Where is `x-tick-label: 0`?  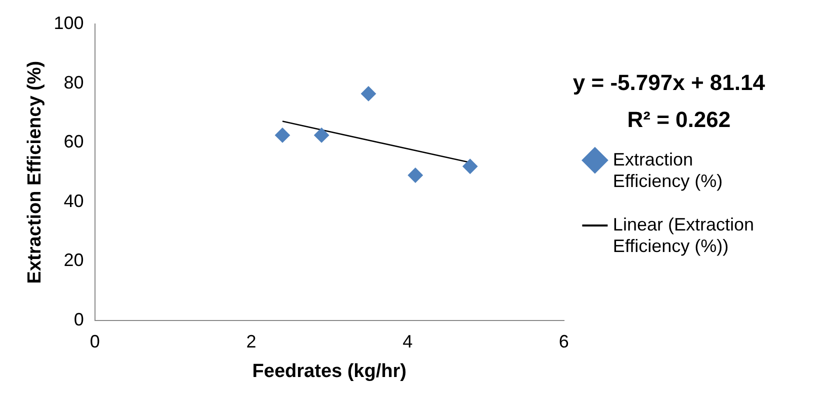
x-tick-label: 0 is located at coordinates (95, 341).